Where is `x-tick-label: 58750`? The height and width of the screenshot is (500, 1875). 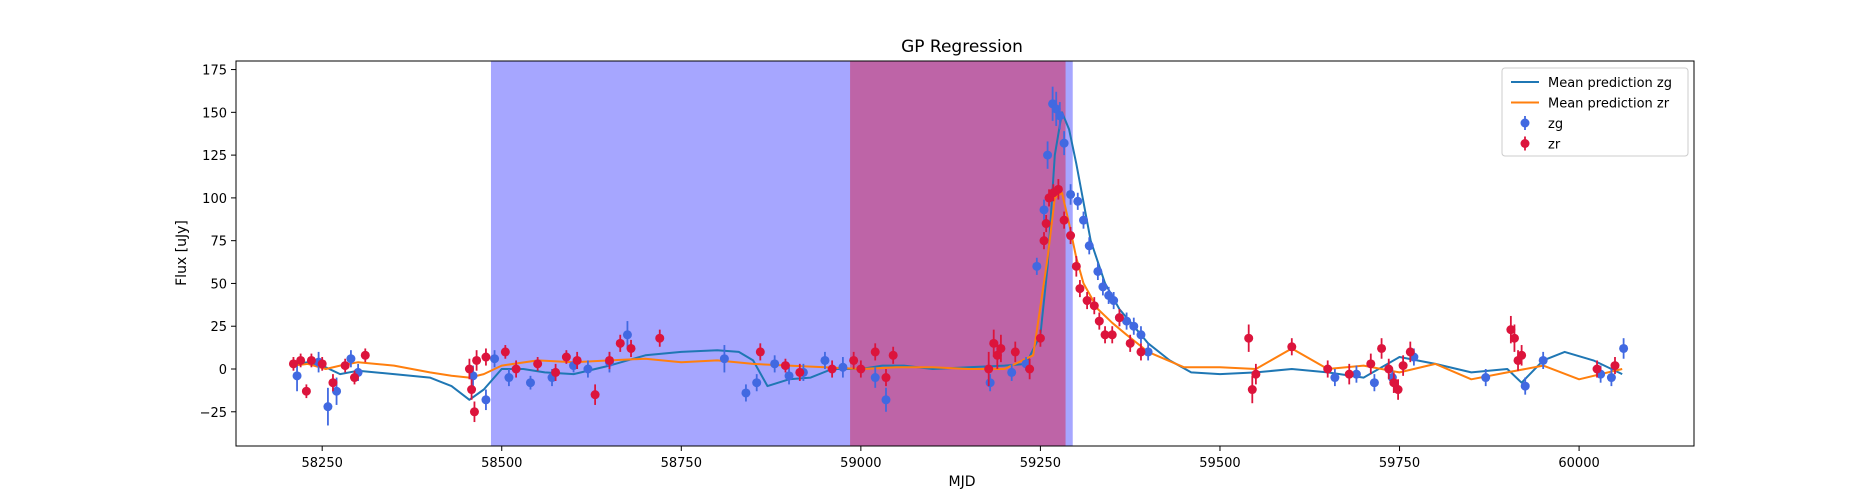 x-tick-label: 58750 is located at coordinates (681, 463).